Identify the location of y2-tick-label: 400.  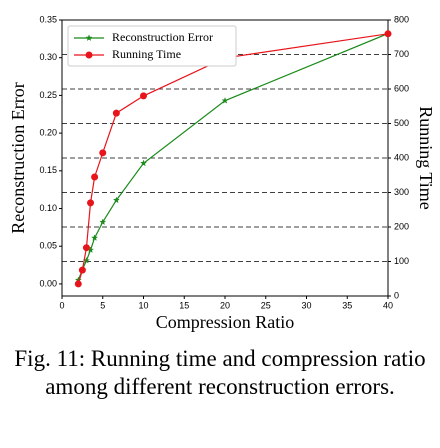
(401, 157).